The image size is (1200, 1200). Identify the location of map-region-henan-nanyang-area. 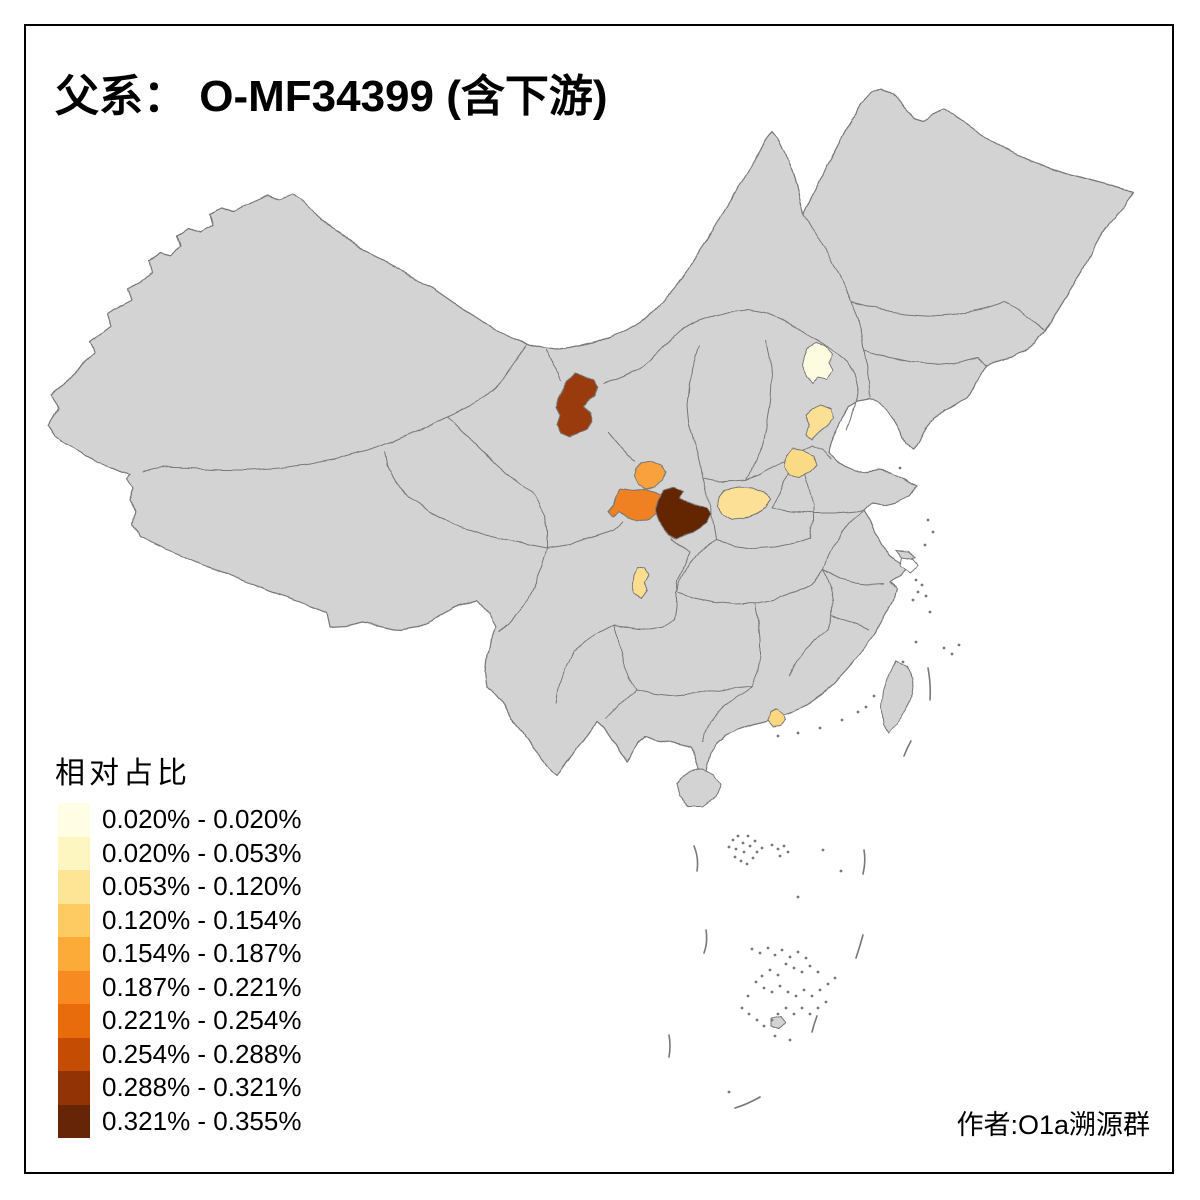
(743, 503).